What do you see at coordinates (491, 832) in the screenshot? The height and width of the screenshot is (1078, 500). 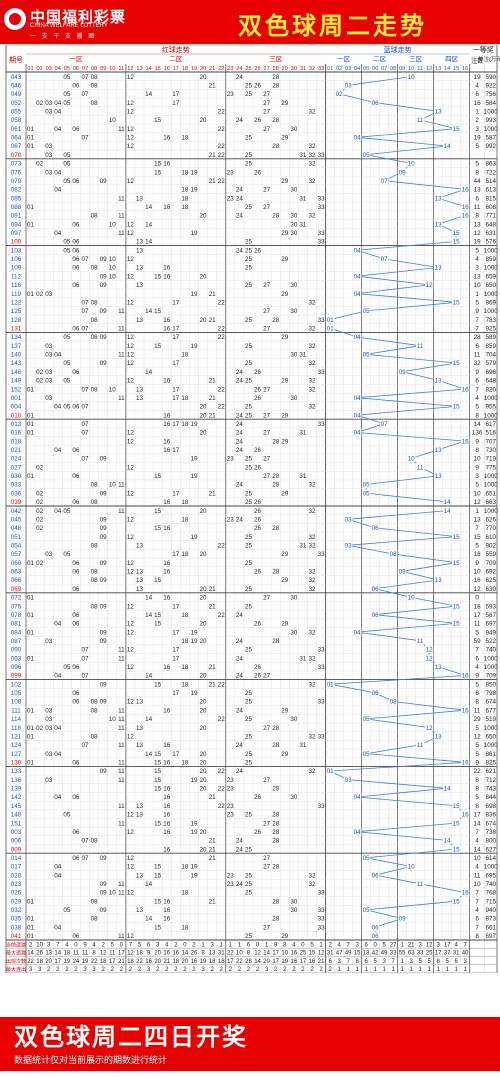 I see `prize-amount-cell: 738` at bounding box center [491, 832].